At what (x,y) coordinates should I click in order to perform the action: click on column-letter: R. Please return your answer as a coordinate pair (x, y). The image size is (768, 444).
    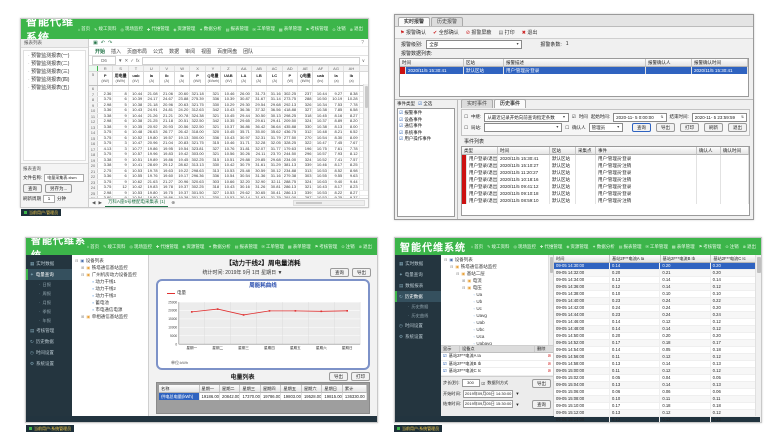
    Looking at the image, I should click on (106, 68).